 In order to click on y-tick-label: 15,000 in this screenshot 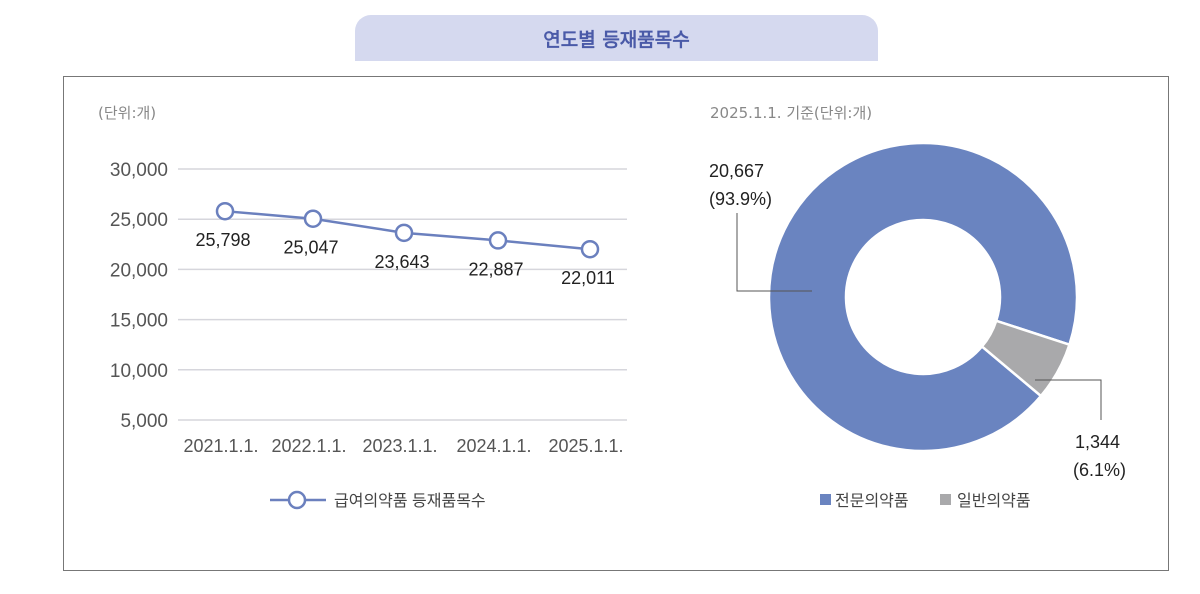, I will do `click(139, 321)`.